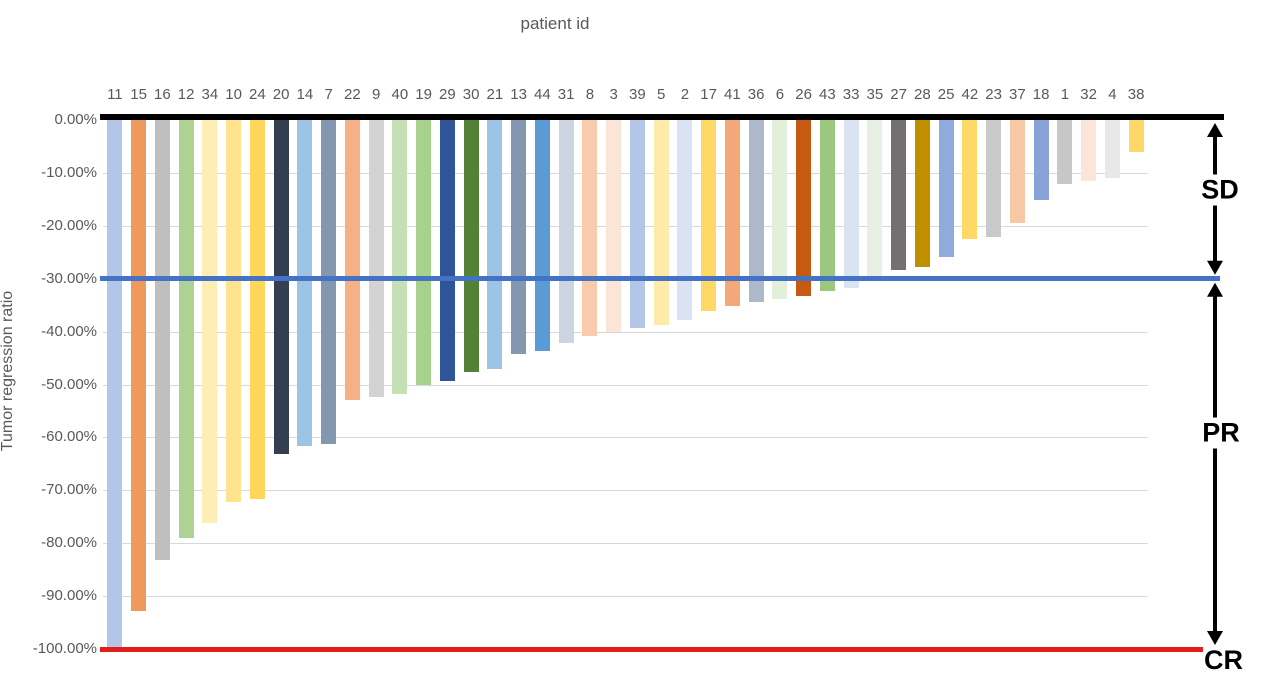 Image resolution: width=1280 pixels, height=693 pixels. I want to click on y-tick-label: -20.00%, so click(69, 225).